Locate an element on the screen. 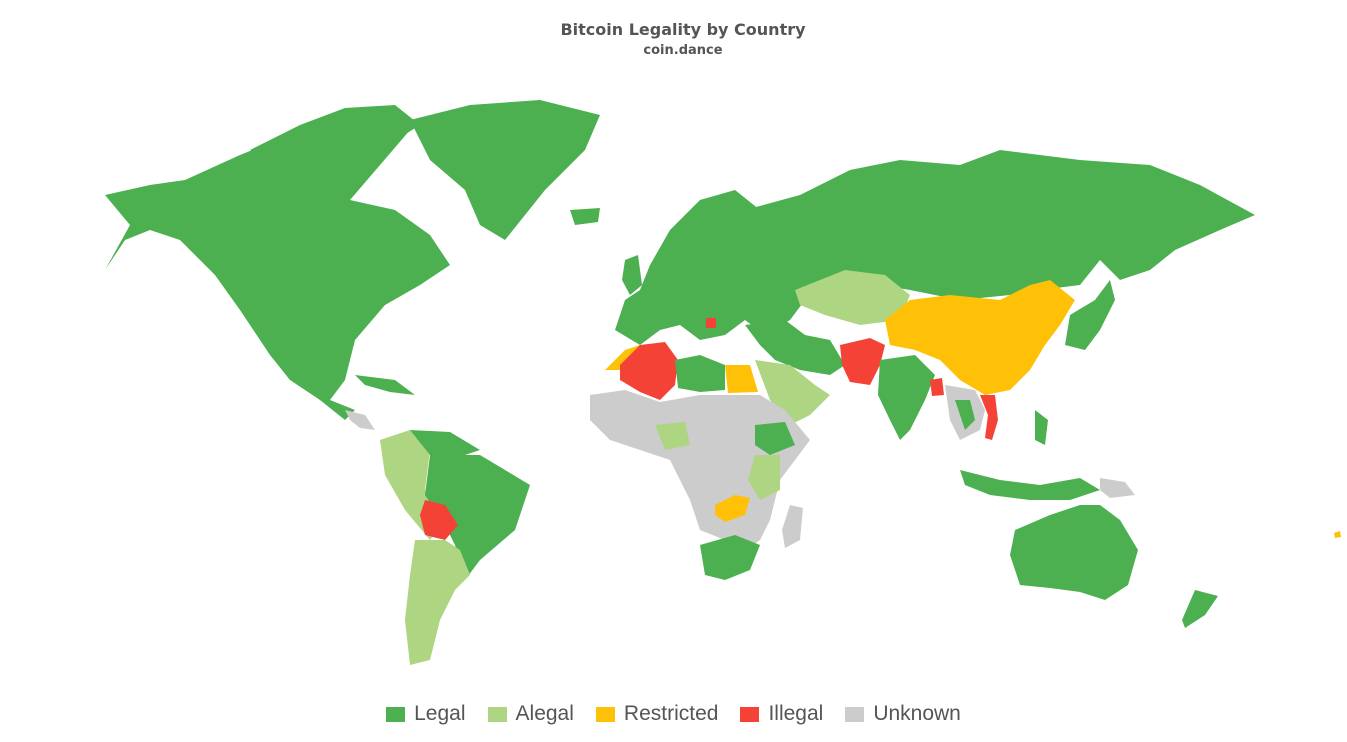  region-saudi-arabia is located at coordinates (792, 392).